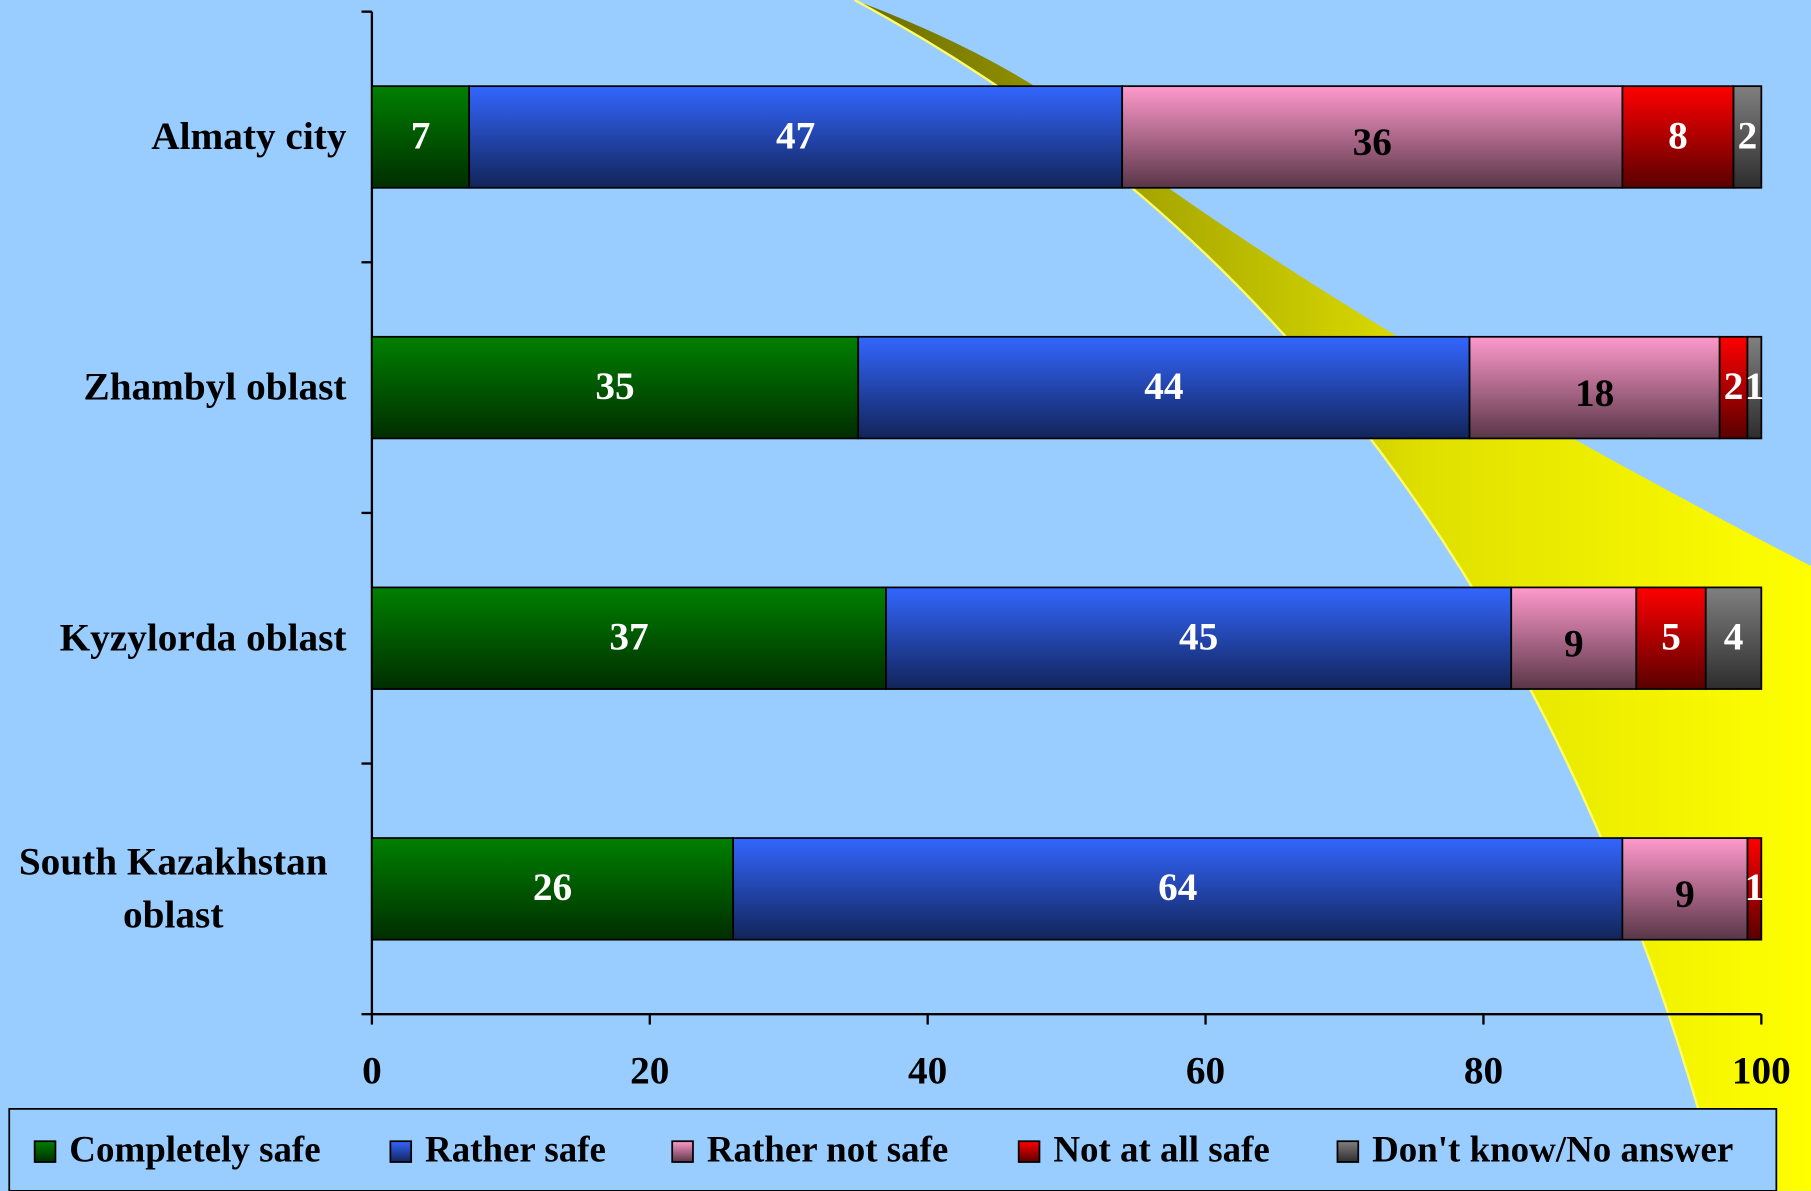  I want to click on category-label-box: Kyzylorda oblast, so click(203, 638).